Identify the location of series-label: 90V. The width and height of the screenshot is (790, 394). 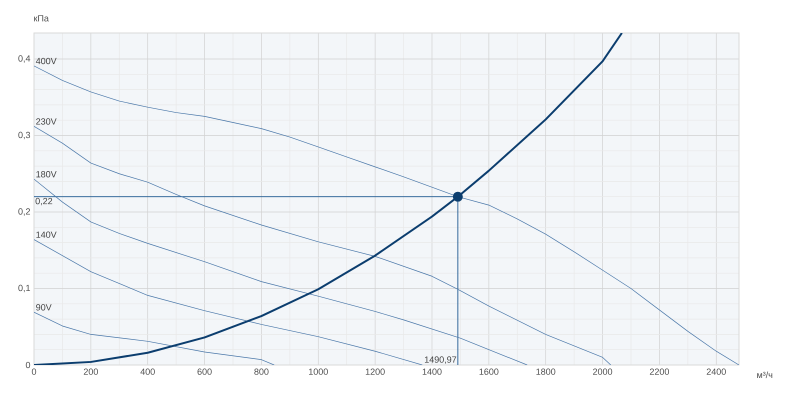
(44, 307).